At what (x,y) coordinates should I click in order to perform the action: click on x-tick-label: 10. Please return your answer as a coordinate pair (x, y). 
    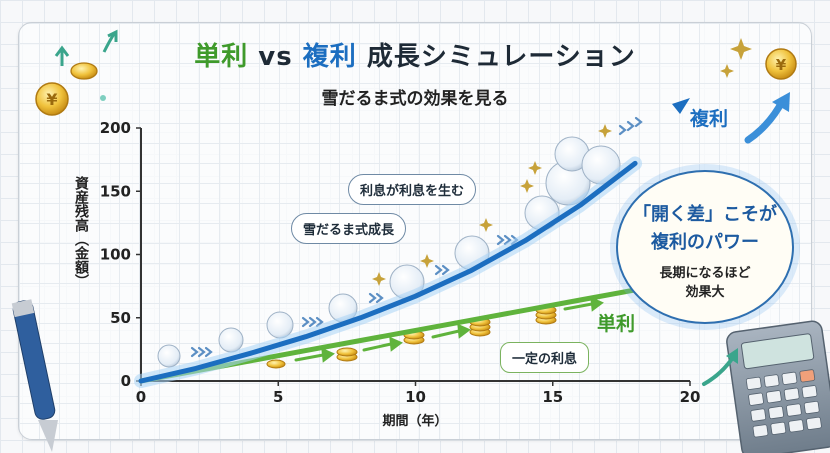
    Looking at the image, I should click on (415, 397).